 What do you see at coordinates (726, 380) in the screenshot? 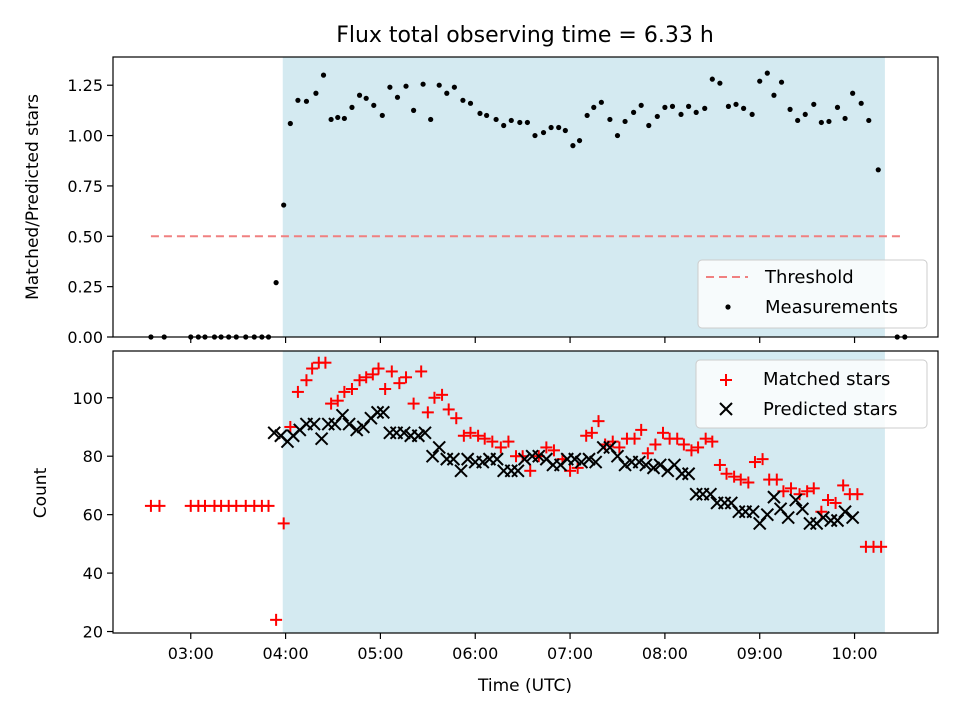
I see `matched-legend-swatch` at bounding box center [726, 380].